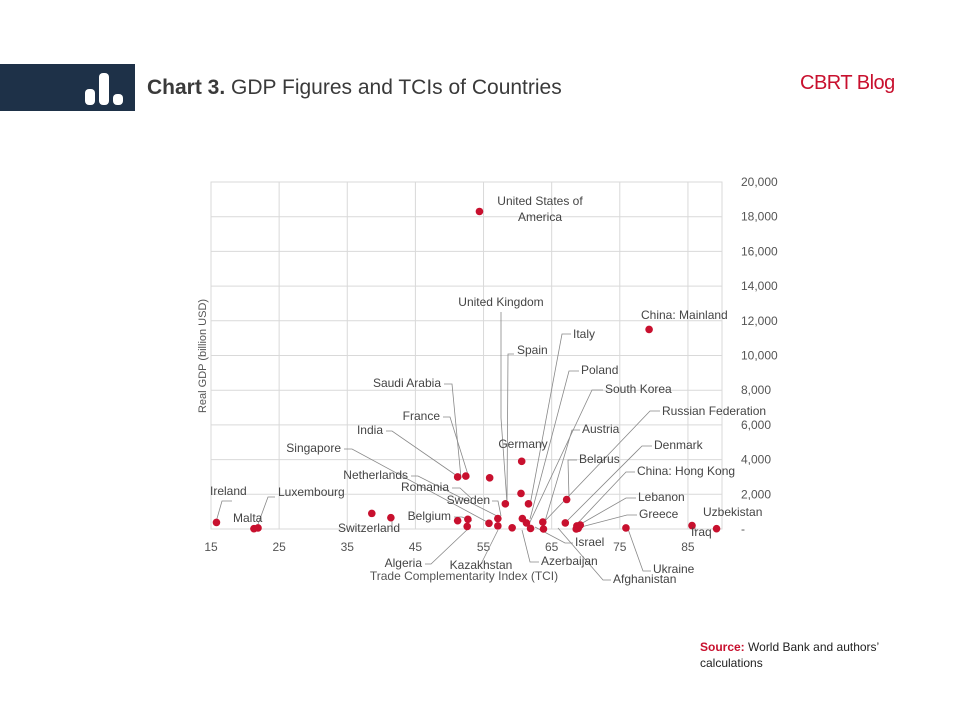 The height and width of the screenshot is (720, 960). Describe the element at coordinates (203, 356) in the screenshot. I see `y-axis-title: Real GDP (billion USD)` at that location.